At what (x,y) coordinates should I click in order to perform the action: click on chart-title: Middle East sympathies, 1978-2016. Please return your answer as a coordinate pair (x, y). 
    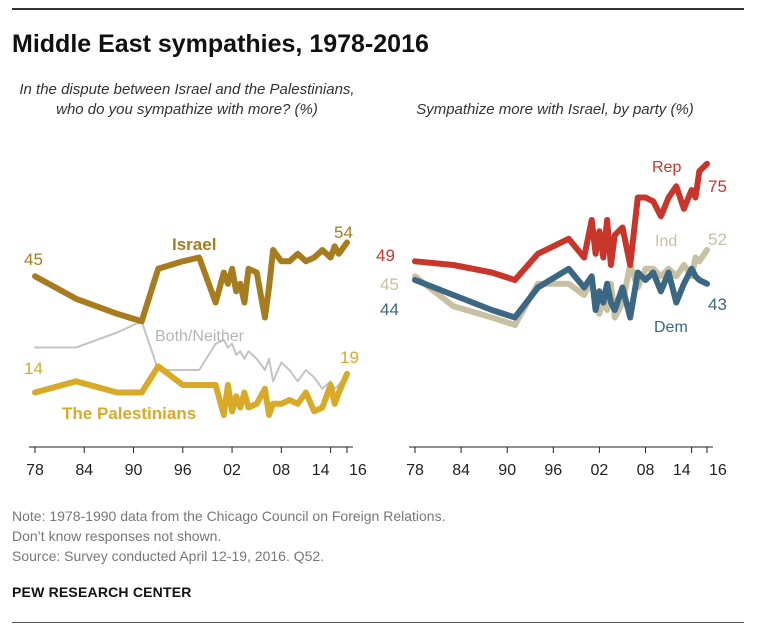
    Looking at the image, I should click on (220, 44).